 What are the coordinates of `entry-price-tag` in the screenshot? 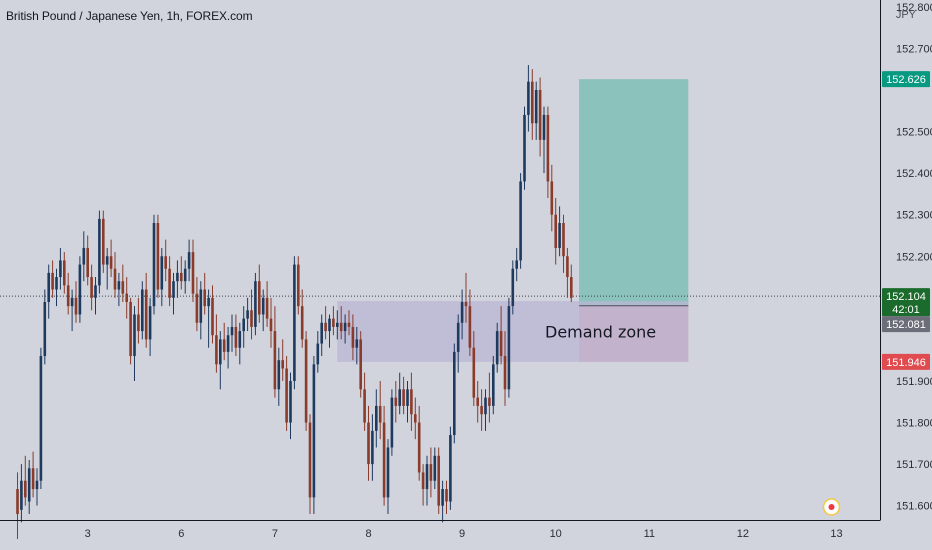 It's located at (906, 324).